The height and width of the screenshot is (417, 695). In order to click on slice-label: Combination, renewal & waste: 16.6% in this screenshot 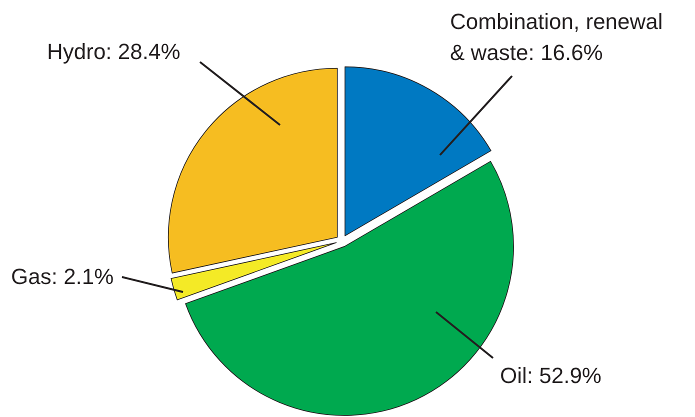, I will do `click(559, 37)`.